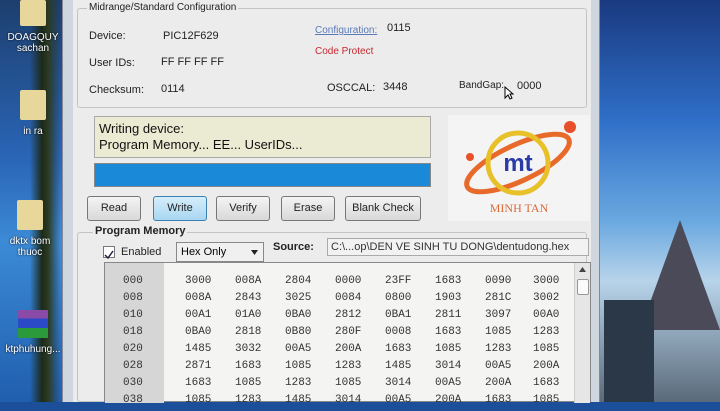 This screenshot has width=720, height=411. Describe the element at coordinates (133, 349) in the screenshot. I see `row-address: 020` at that location.